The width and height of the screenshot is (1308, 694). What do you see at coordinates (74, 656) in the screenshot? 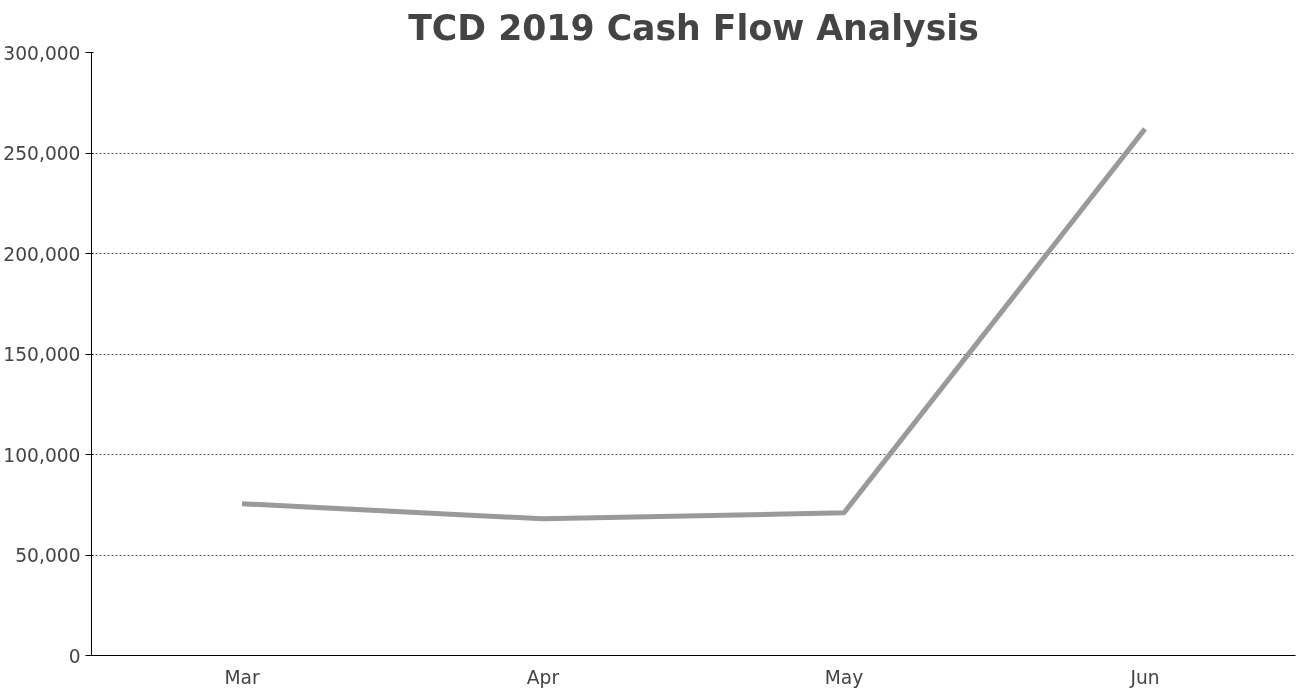
I see `y-tick-label: 0` at bounding box center [74, 656].